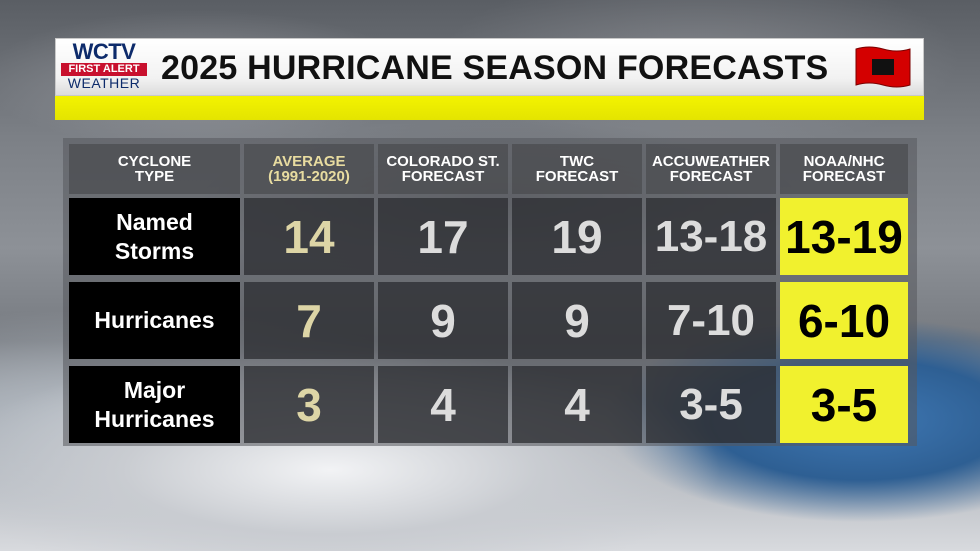 The width and height of the screenshot is (980, 551). Describe the element at coordinates (577, 320) in the screenshot. I see `cell-hurricanes-twc: 9` at that location.